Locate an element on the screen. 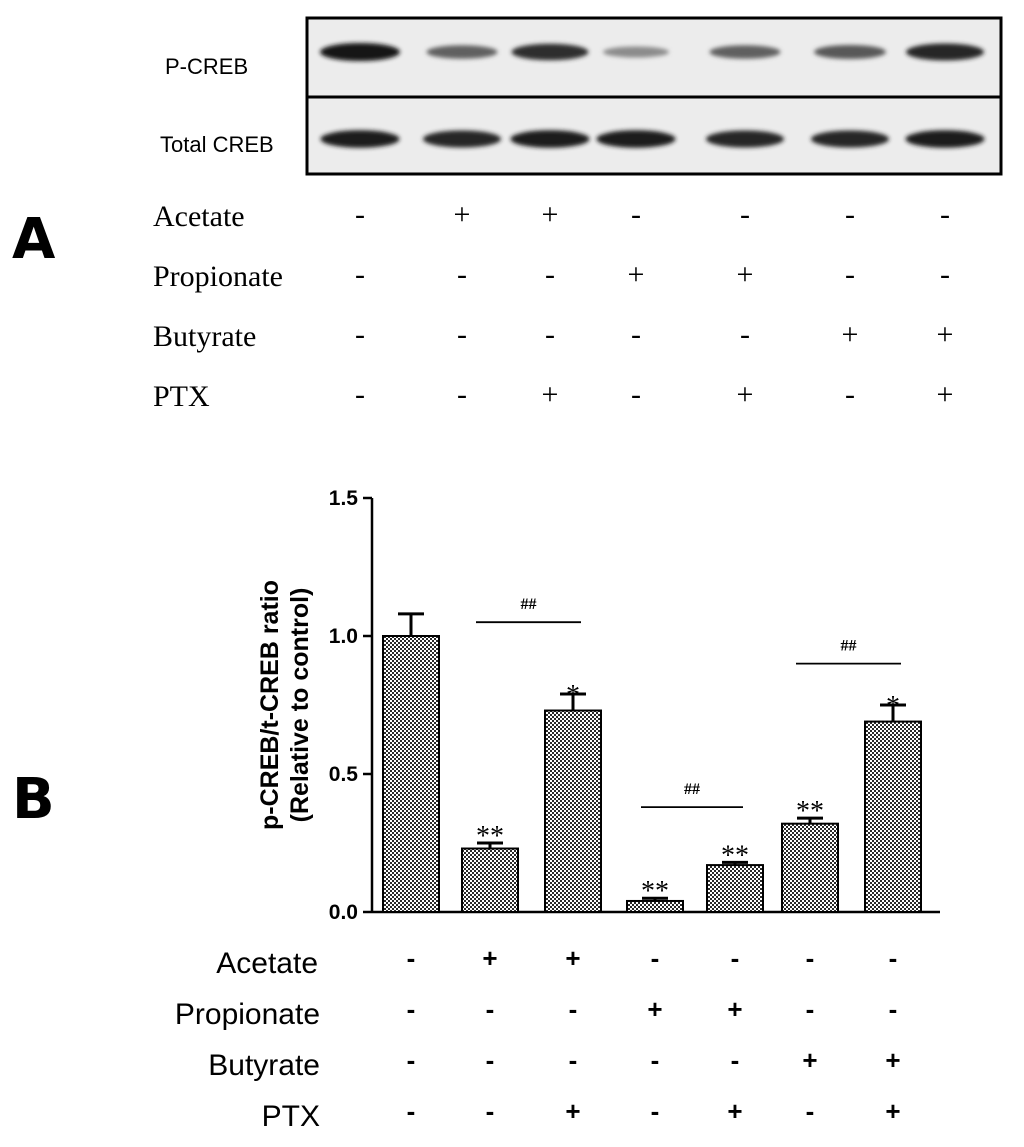 The width and height of the screenshot is (1024, 1147). y-tick-label: 1.0 is located at coordinates (343, 636).